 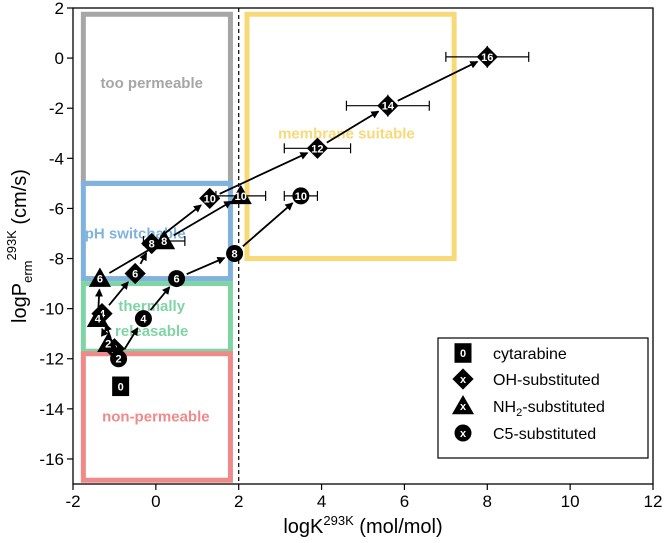 What do you see at coordinates (156, 98) in the screenshot?
I see `region-too-permeable` at bounding box center [156, 98].